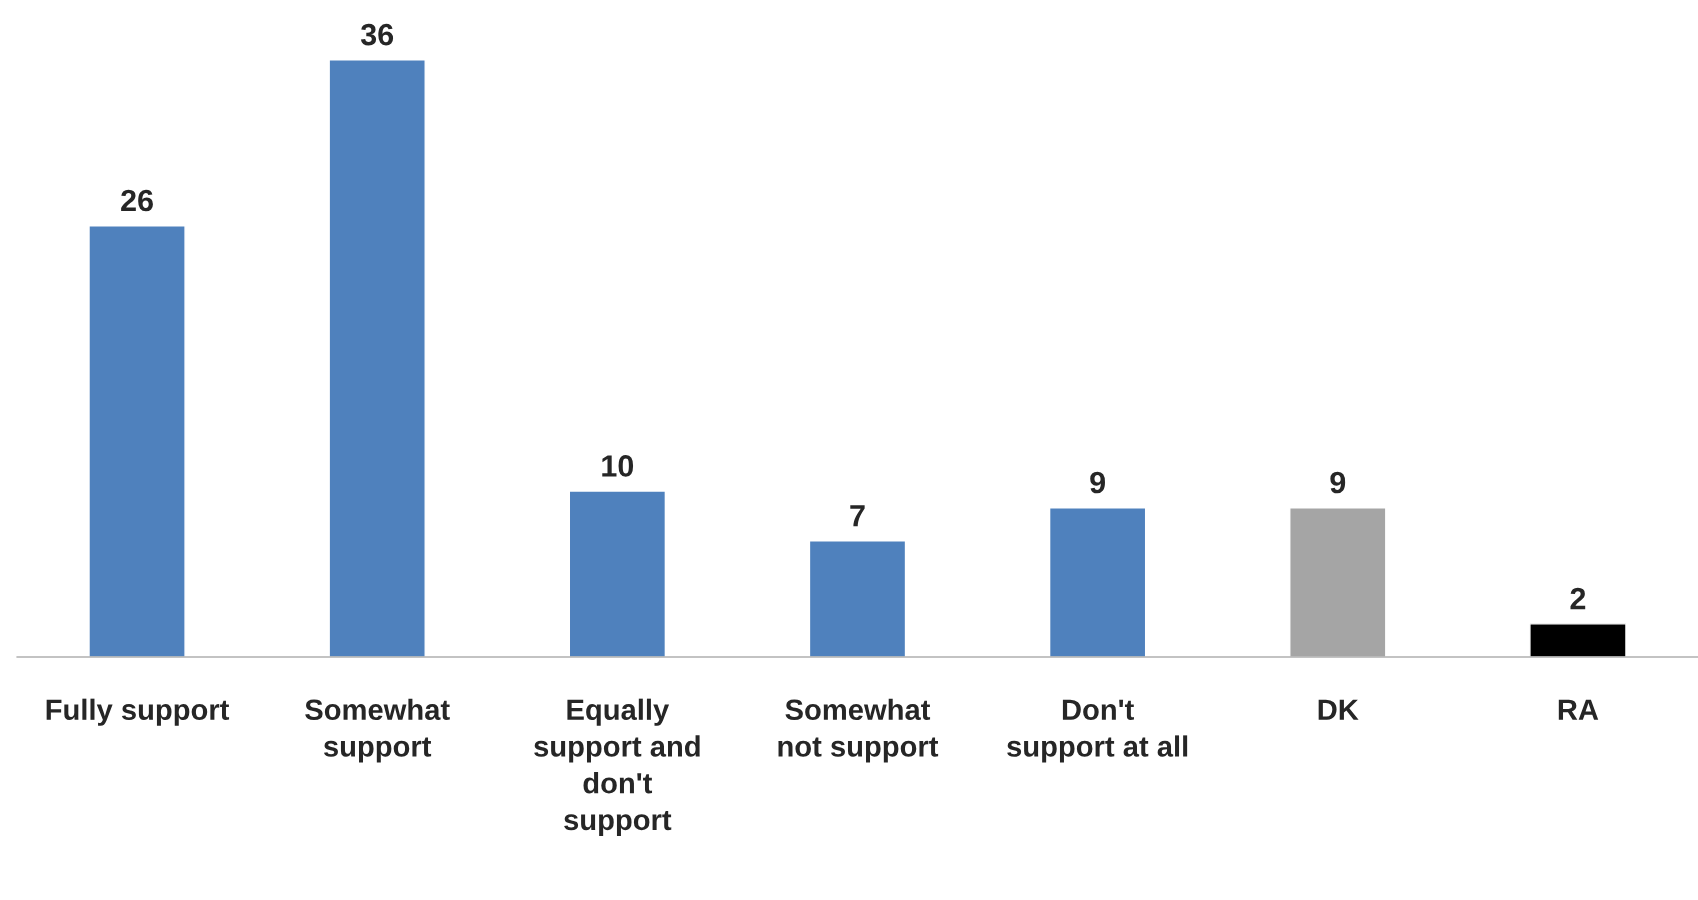  What do you see at coordinates (138, 712) in the screenshot?
I see `x-tick-label: Fully support` at bounding box center [138, 712].